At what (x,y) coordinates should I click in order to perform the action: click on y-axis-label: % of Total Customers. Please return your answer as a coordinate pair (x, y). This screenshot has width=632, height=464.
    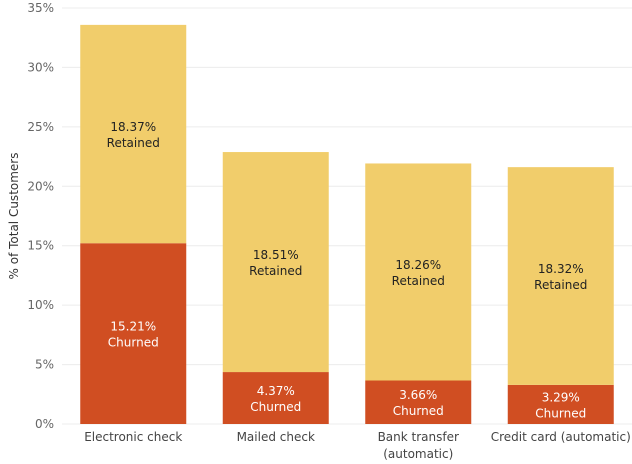
    Looking at the image, I should click on (14, 216).